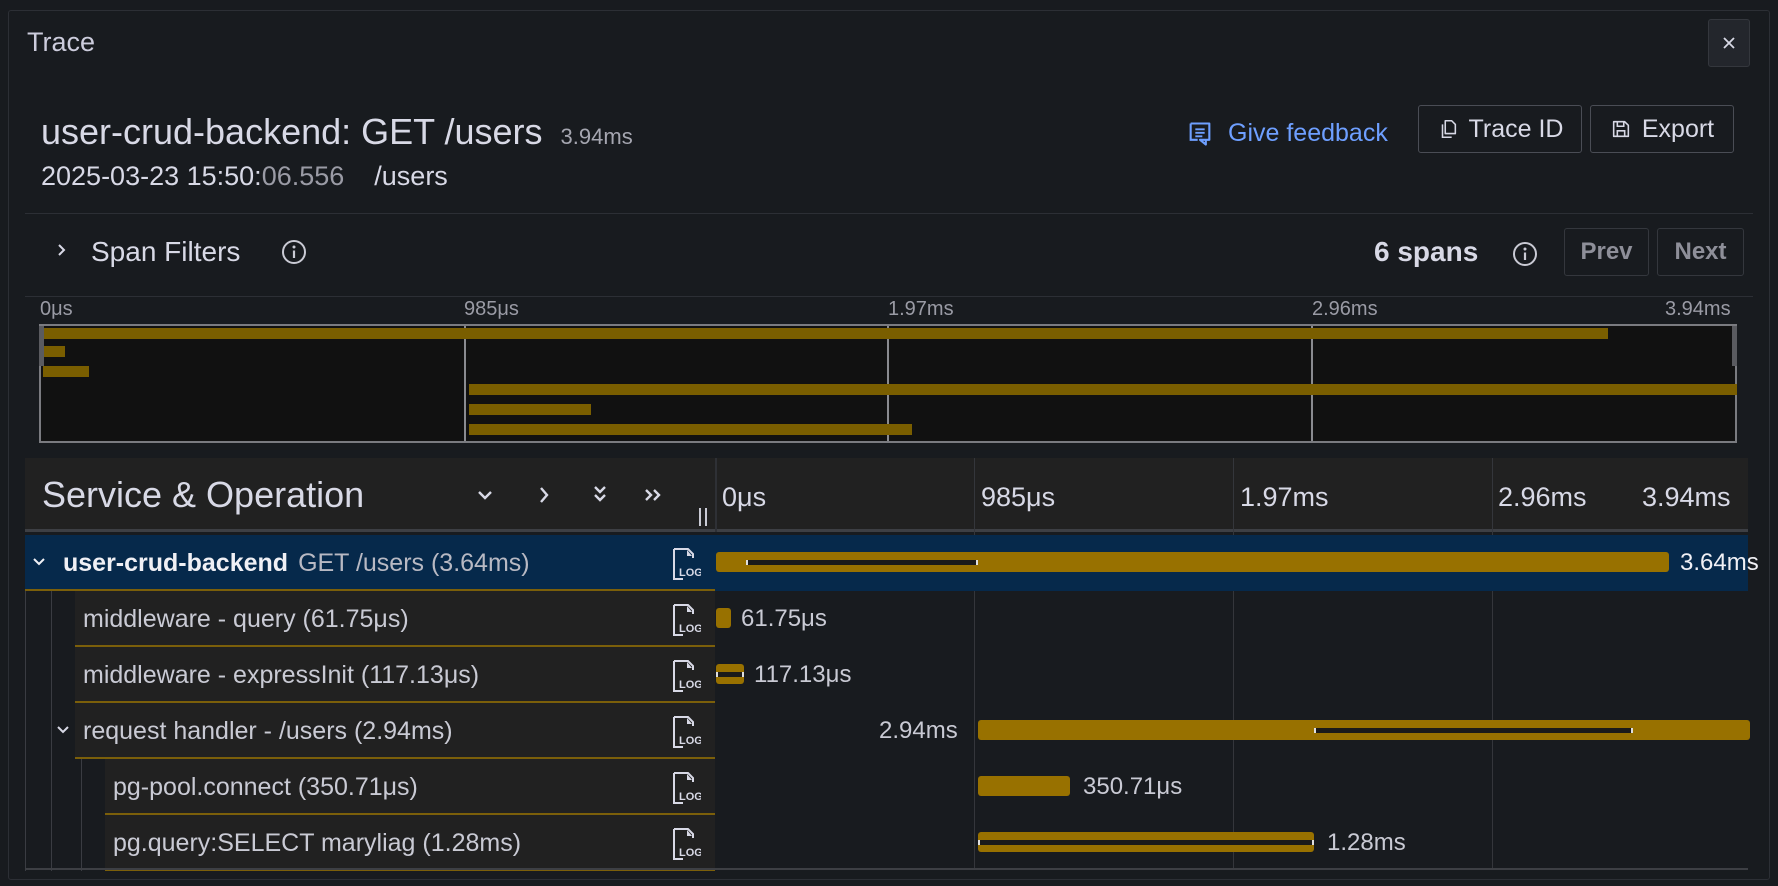 The height and width of the screenshot is (886, 1778). I want to click on feedback-label: Give feedback, so click(1308, 133).